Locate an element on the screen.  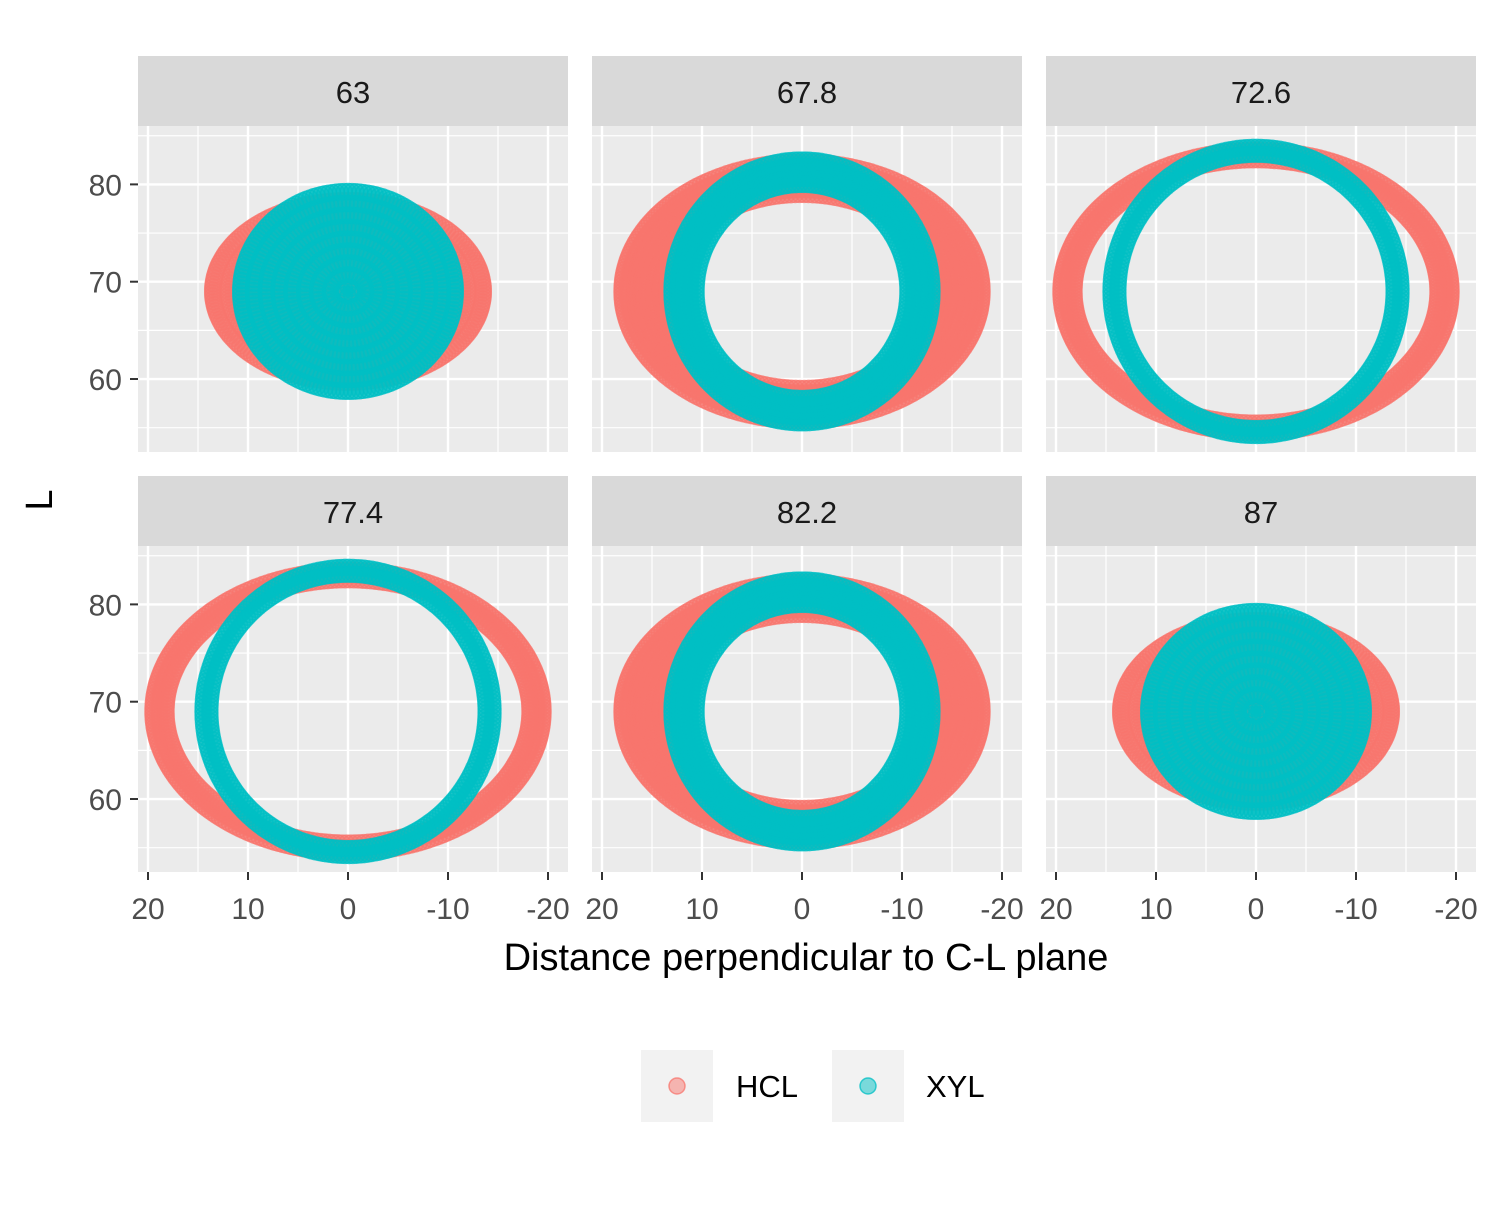
facet-panel: 63 60 70 80 is located at coordinates (328, 254).